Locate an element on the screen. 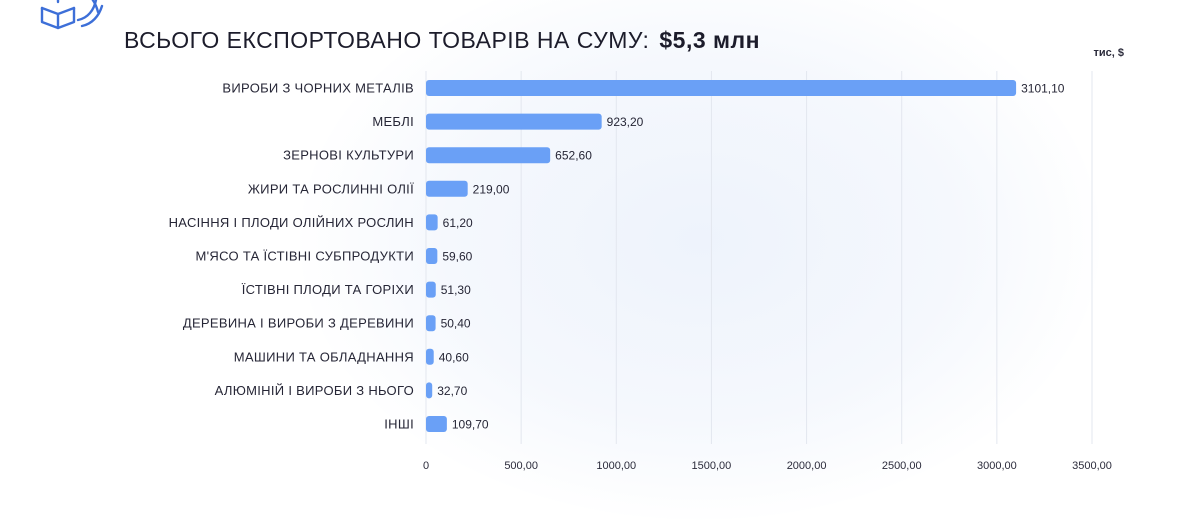  value-label: 59,60 is located at coordinates (457, 257).